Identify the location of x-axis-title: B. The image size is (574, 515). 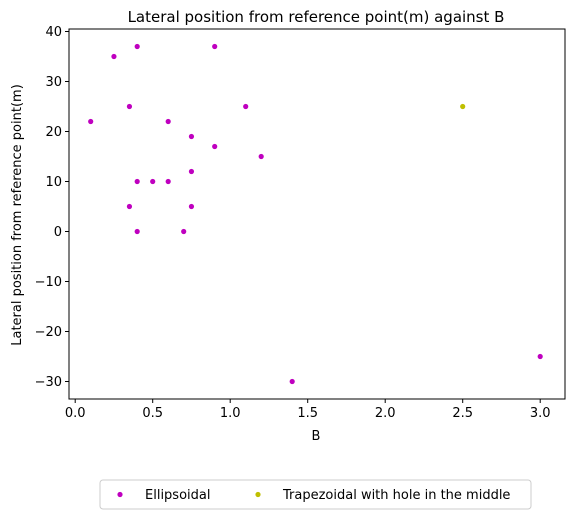
(316, 436).